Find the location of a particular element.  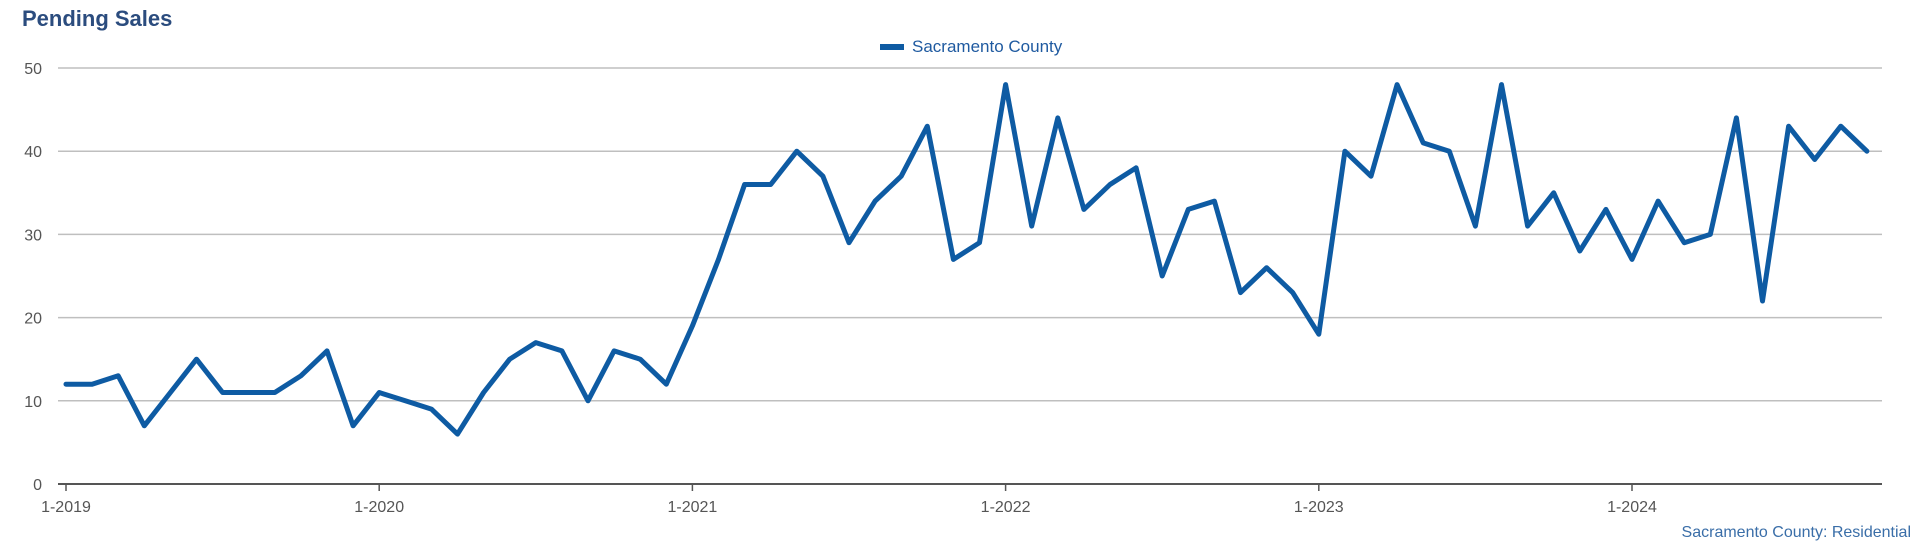

y-tick-label: 10 is located at coordinates (33, 402).